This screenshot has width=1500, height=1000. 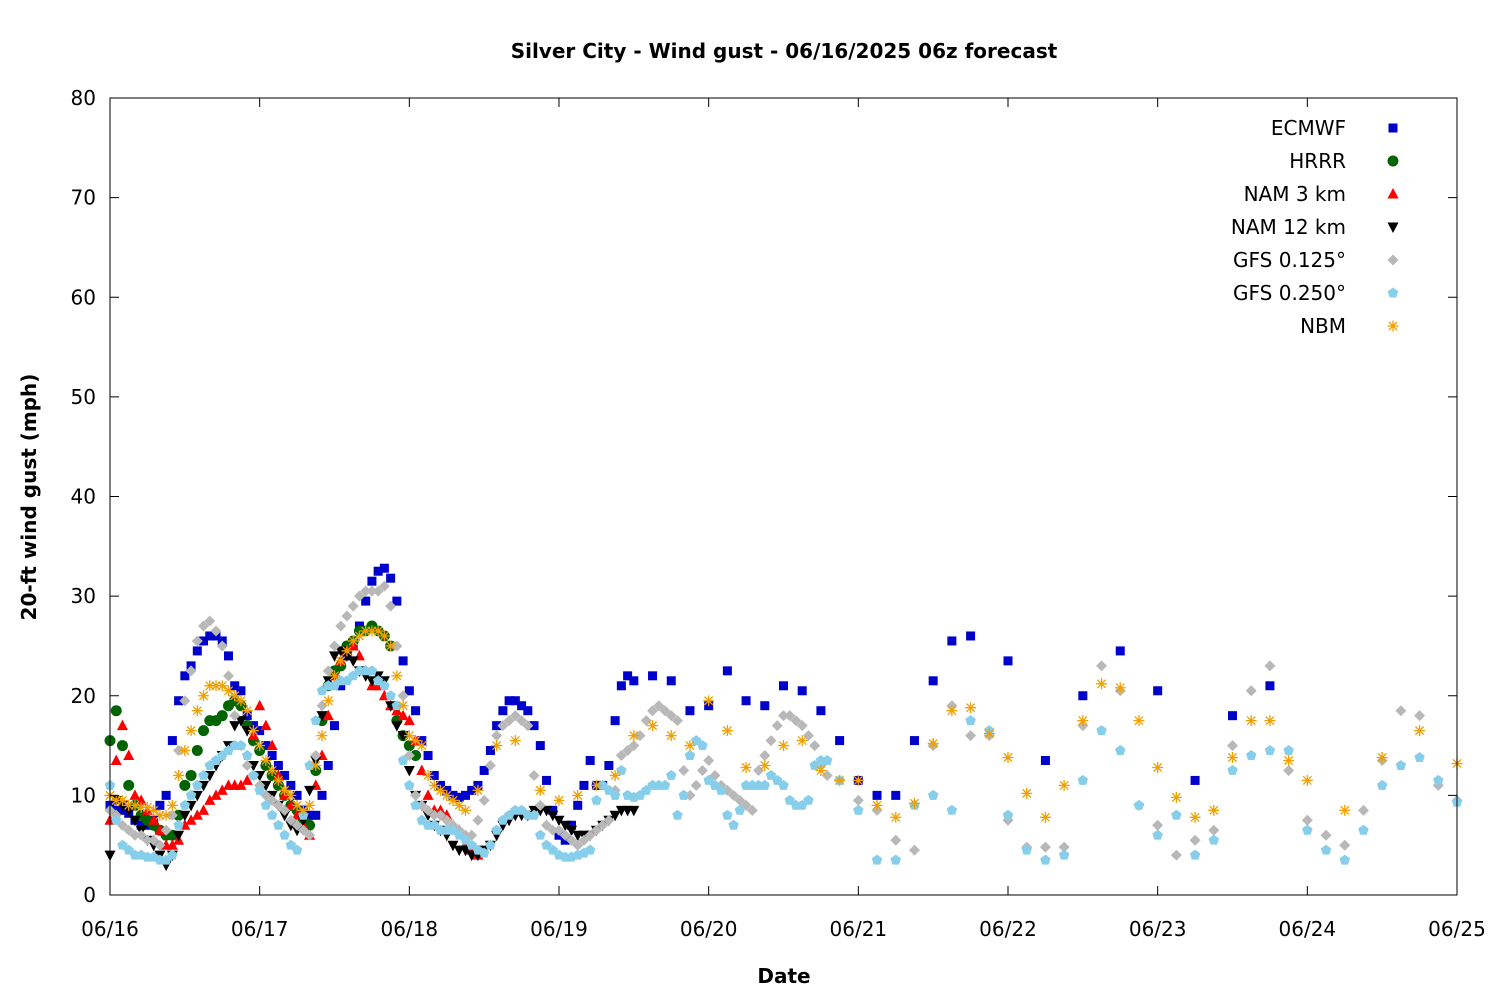 I want to click on x-tick-label: 06/24, so click(x=1308, y=929).